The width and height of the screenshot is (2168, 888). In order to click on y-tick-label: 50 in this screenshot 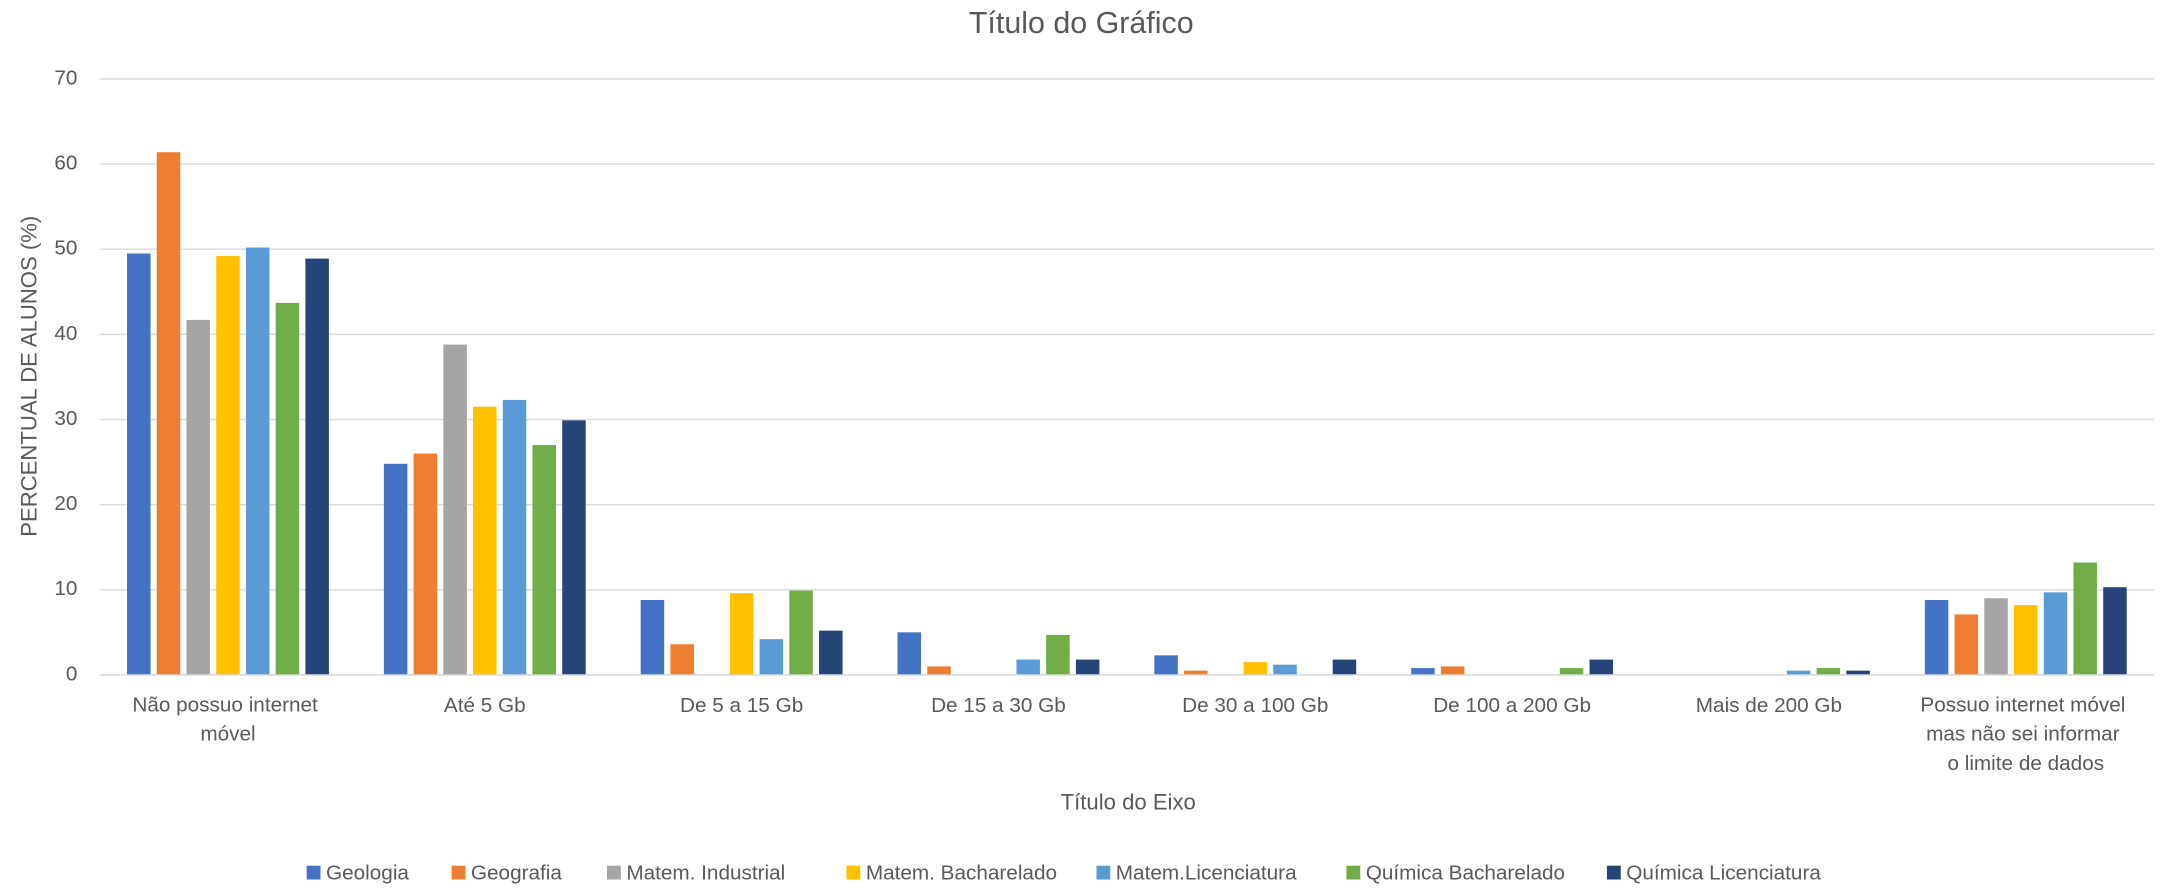, I will do `click(65, 248)`.